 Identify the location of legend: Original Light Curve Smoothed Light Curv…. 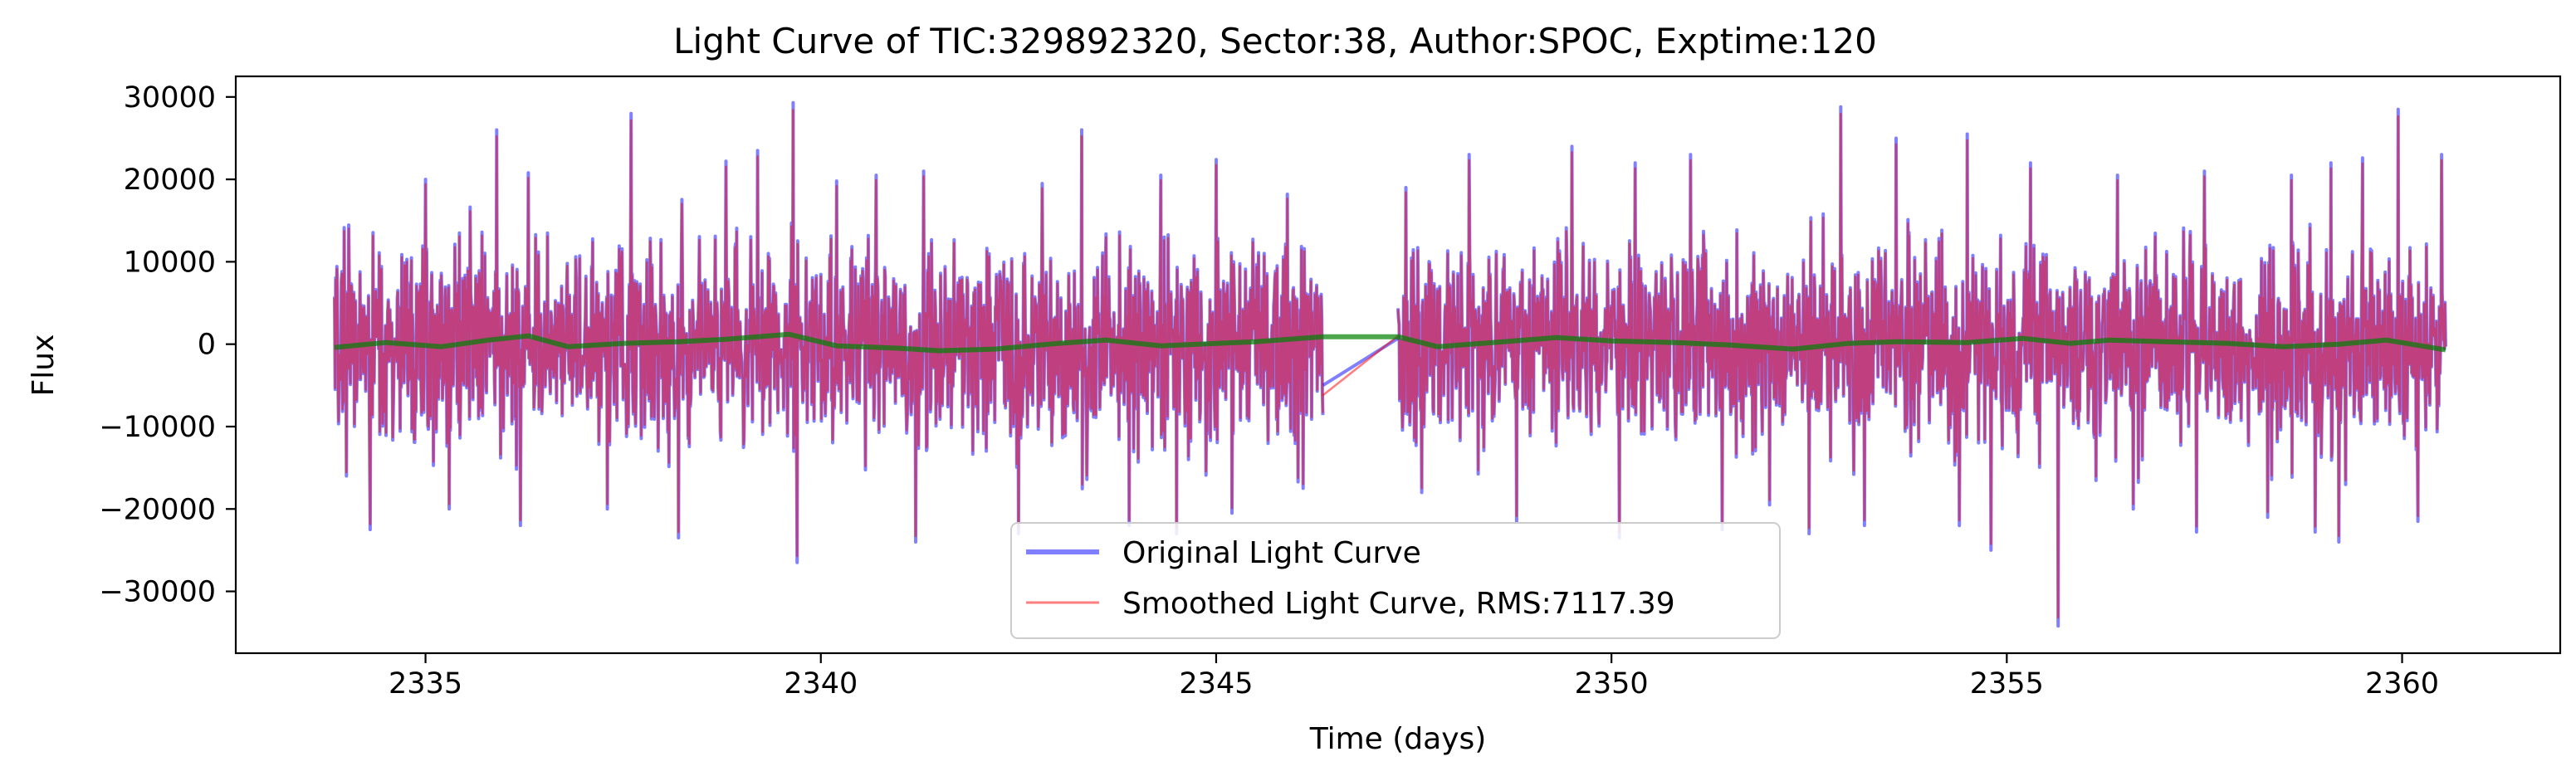
(1395, 580).